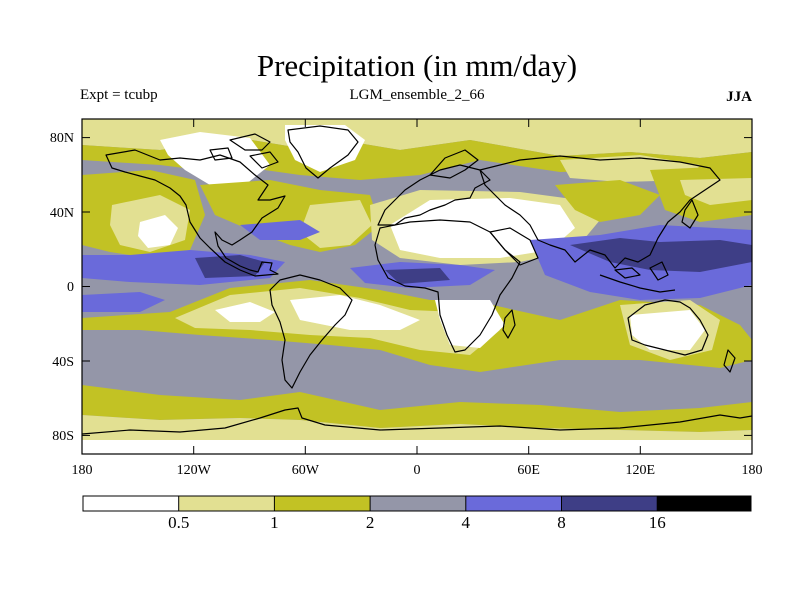 The width and height of the screenshot is (800, 600). I want to click on coast-antarctica, so click(417, 421).